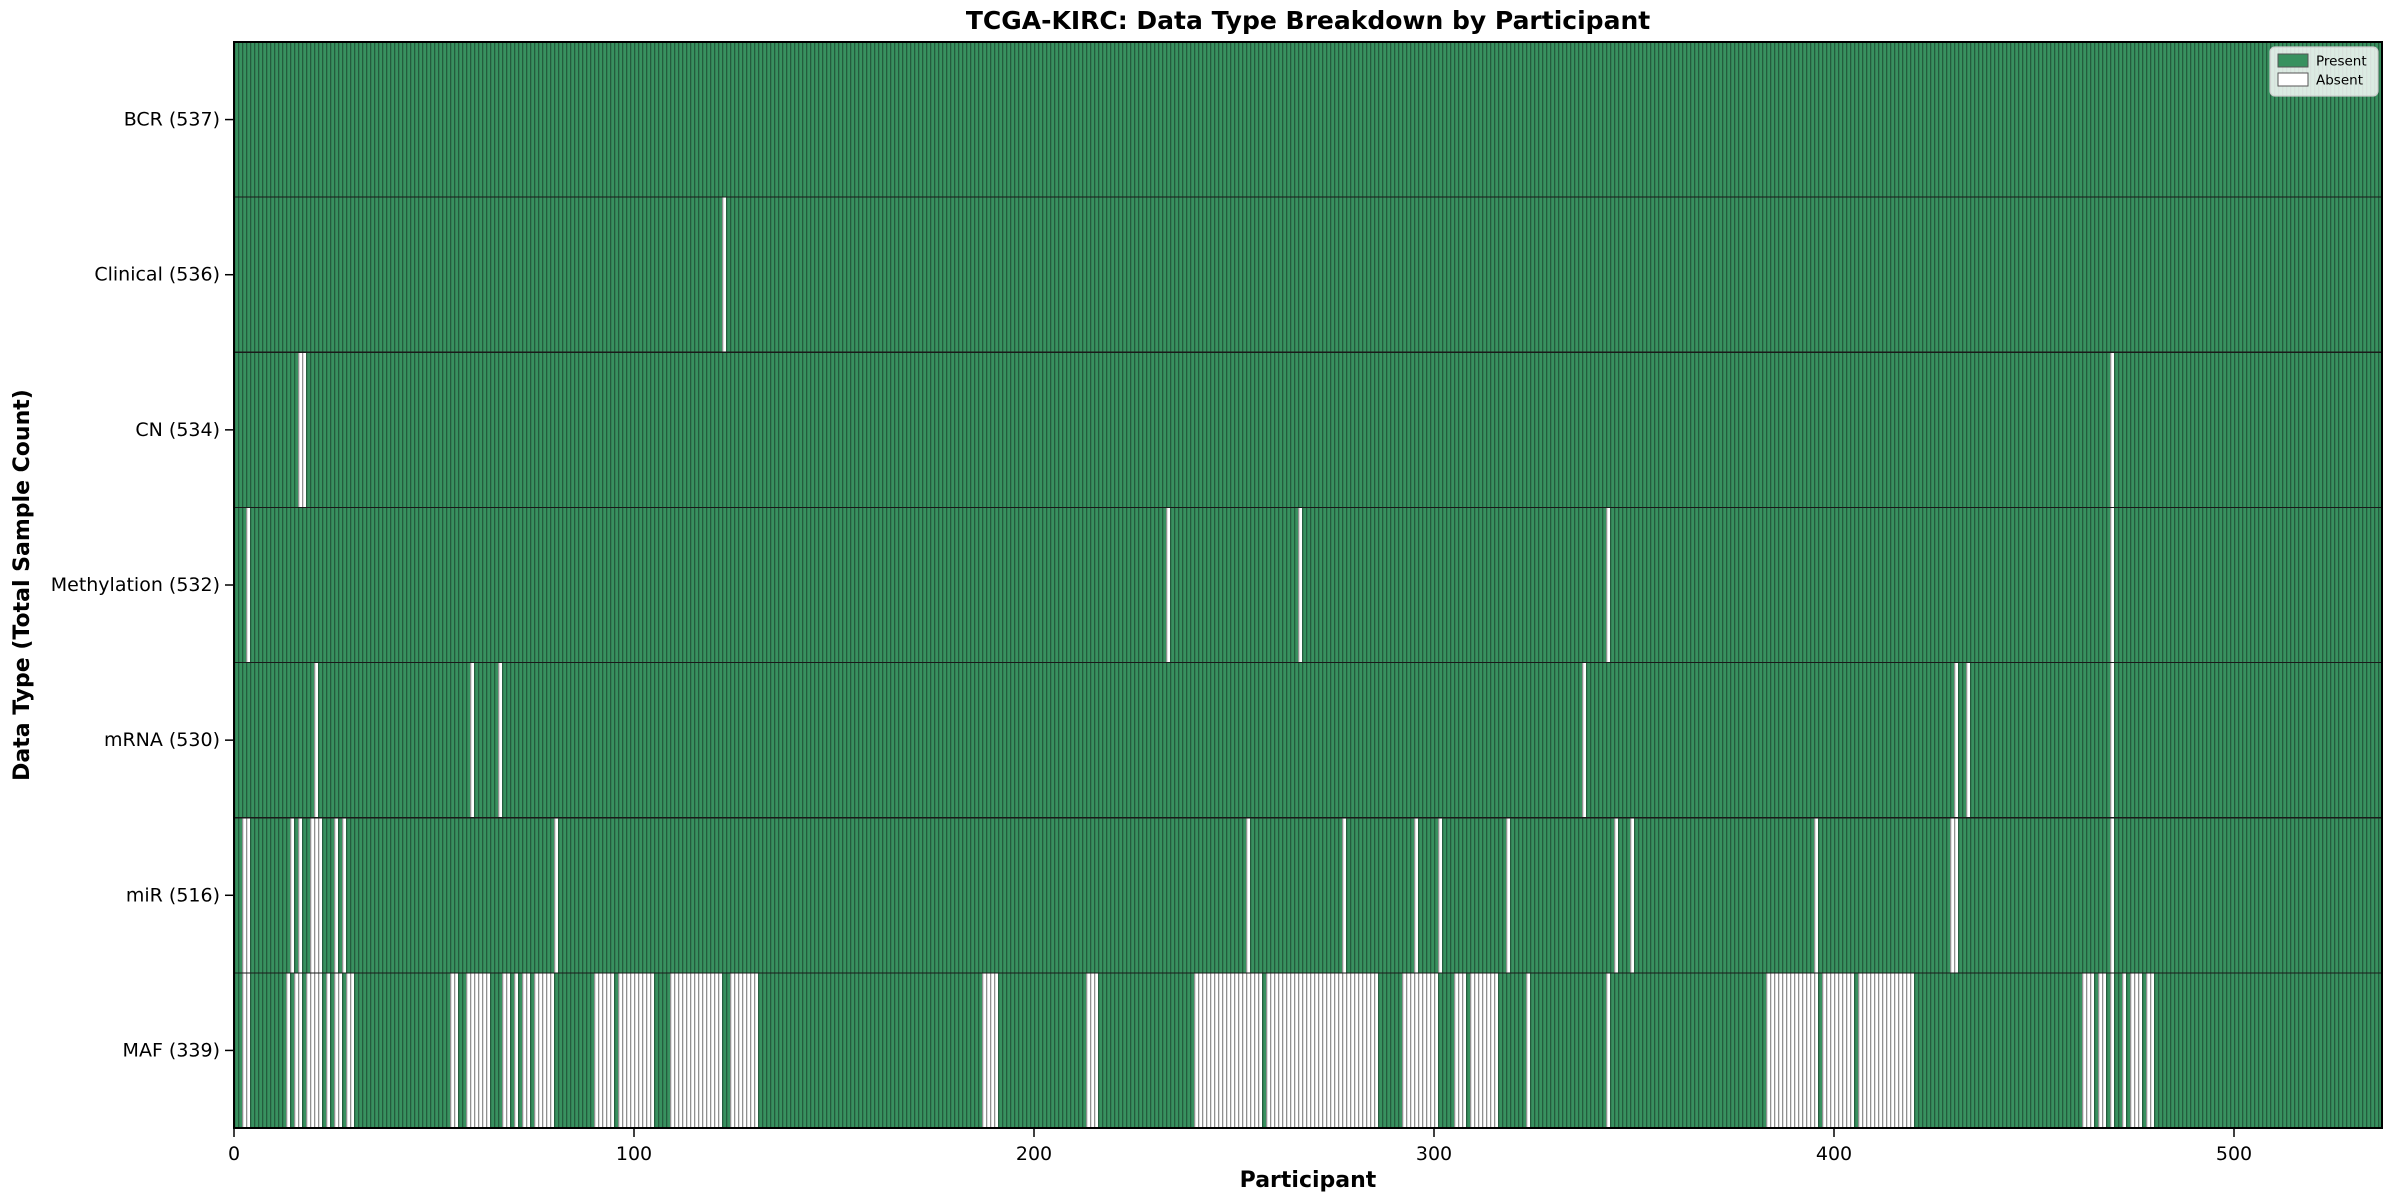 The image size is (2400, 1200). What do you see at coordinates (1308, 1180) in the screenshot?
I see `x-axis-label: Participant` at bounding box center [1308, 1180].